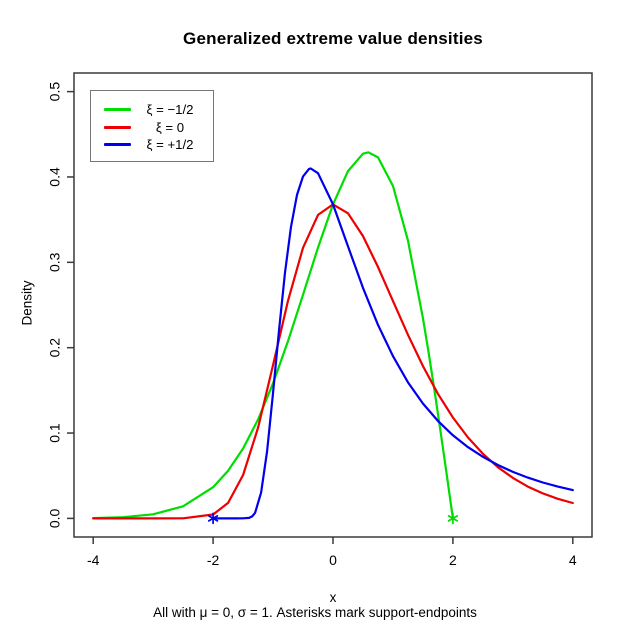 The width and height of the screenshot is (630, 630). I want to click on y-tick-label: 0.3, so click(55, 262).